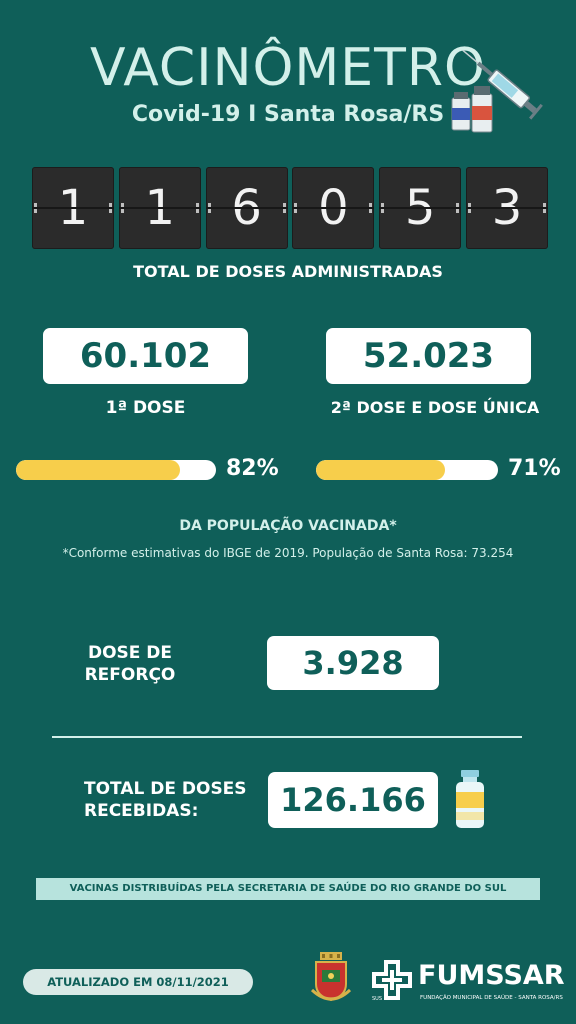  Describe the element at coordinates (534, 468) in the screenshot. I see `second-dose-percent: 71%` at that location.